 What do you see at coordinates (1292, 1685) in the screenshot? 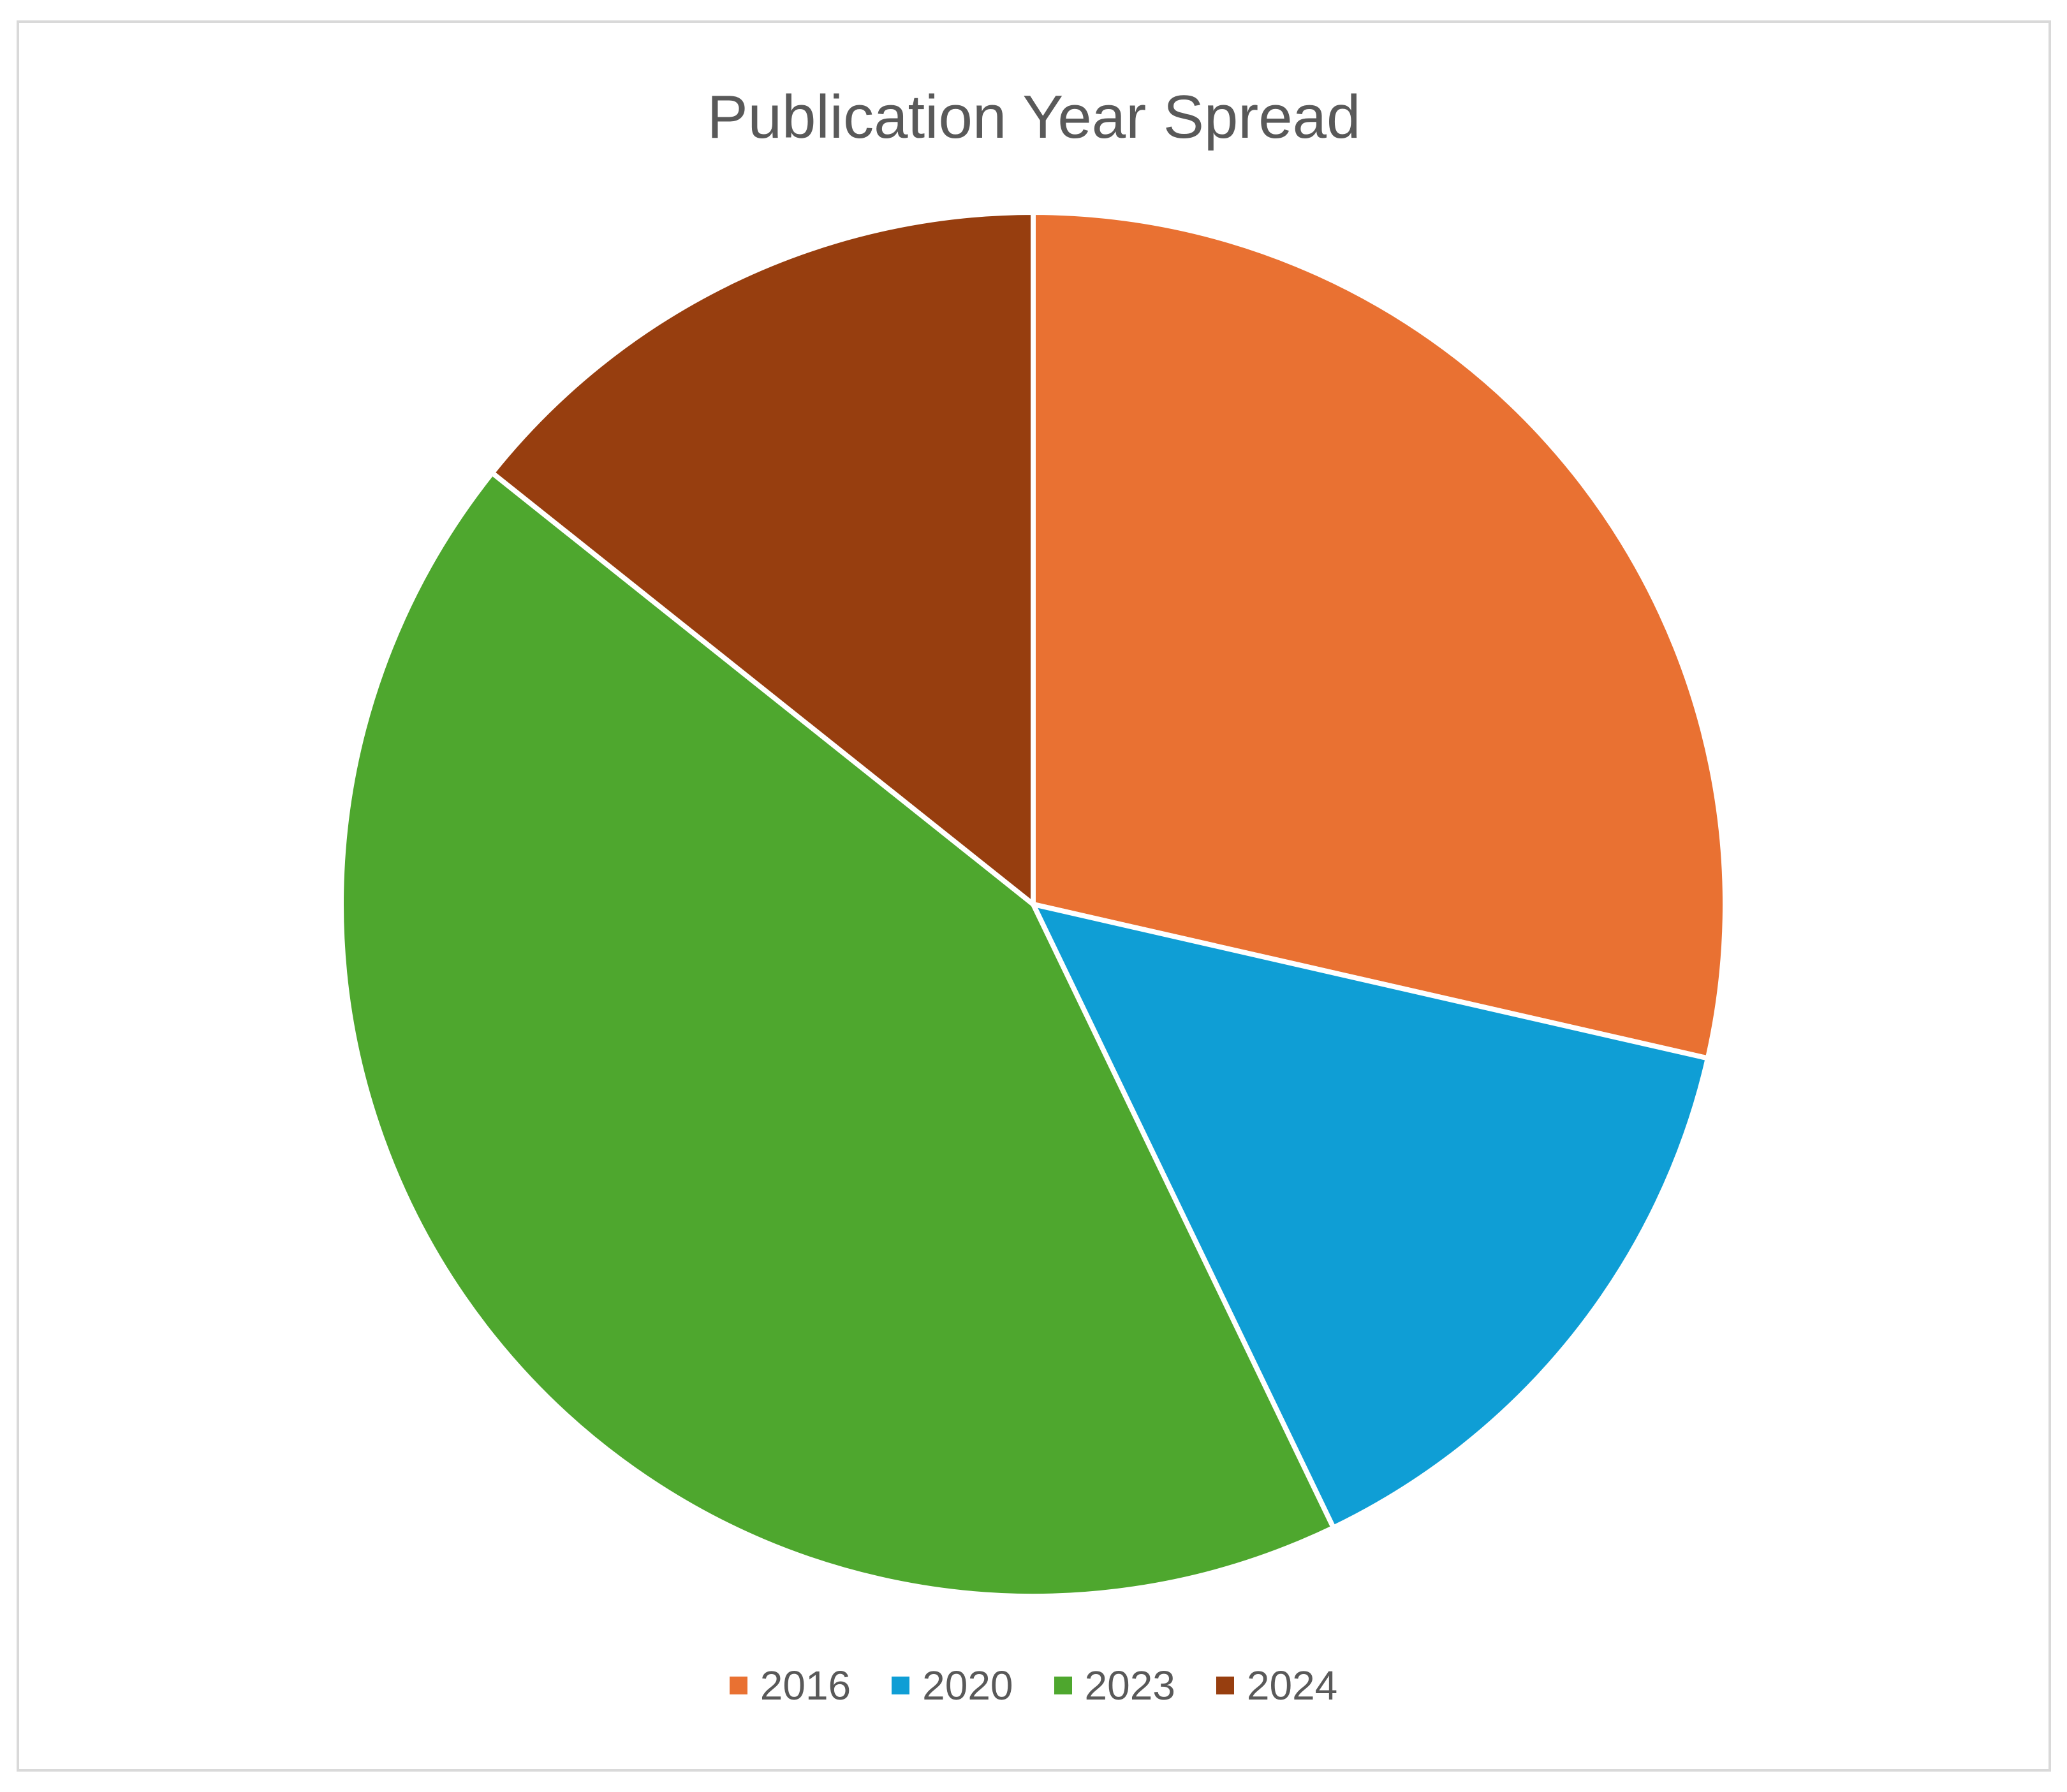
I see `legend-label: 2024` at bounding box center [1292, 1685].